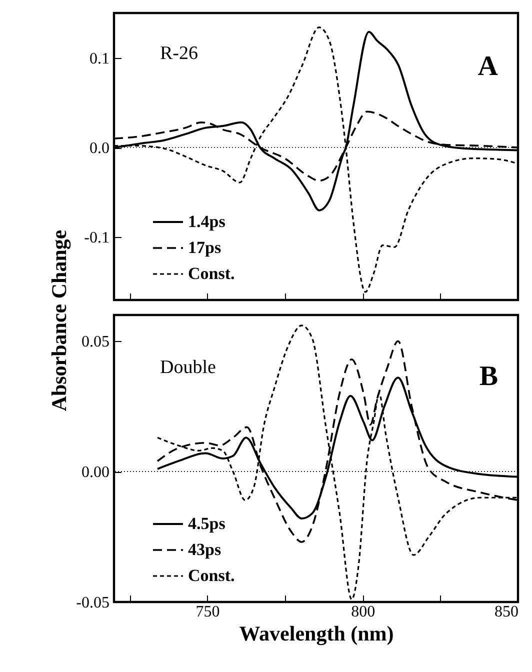  I want to click on y-tick-label: 0.05, so click(96, 342).